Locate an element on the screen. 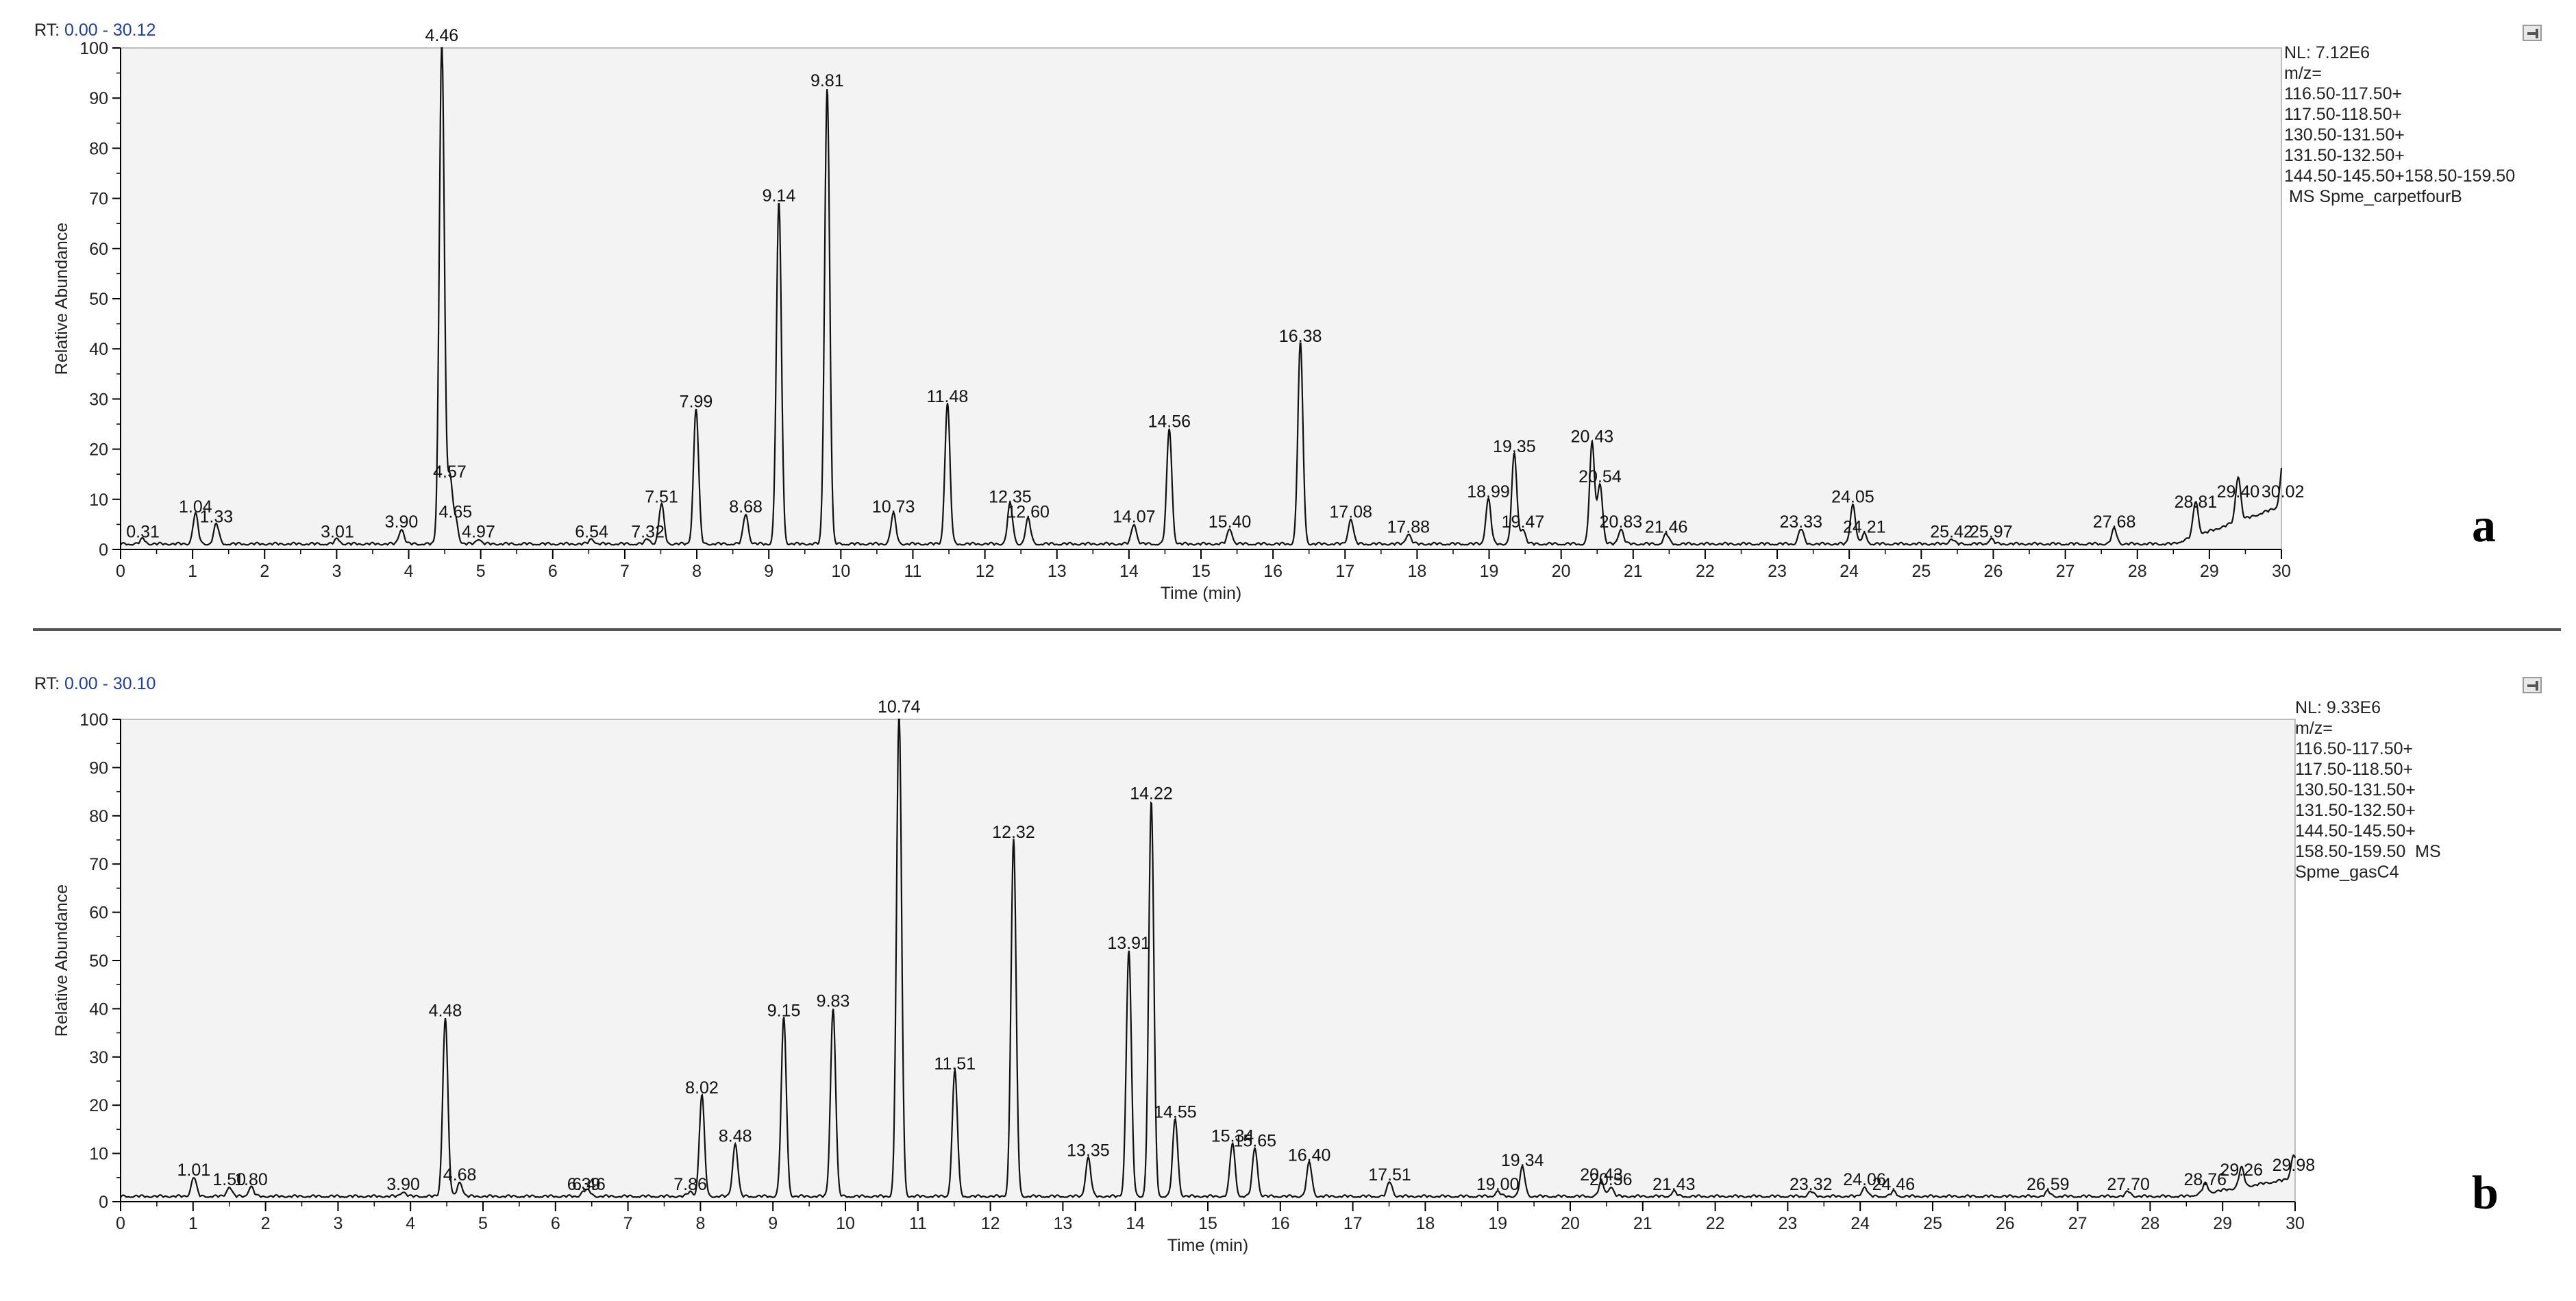  info-line: MS Spme_carpetfourB is located at coordinates (2373, 196).